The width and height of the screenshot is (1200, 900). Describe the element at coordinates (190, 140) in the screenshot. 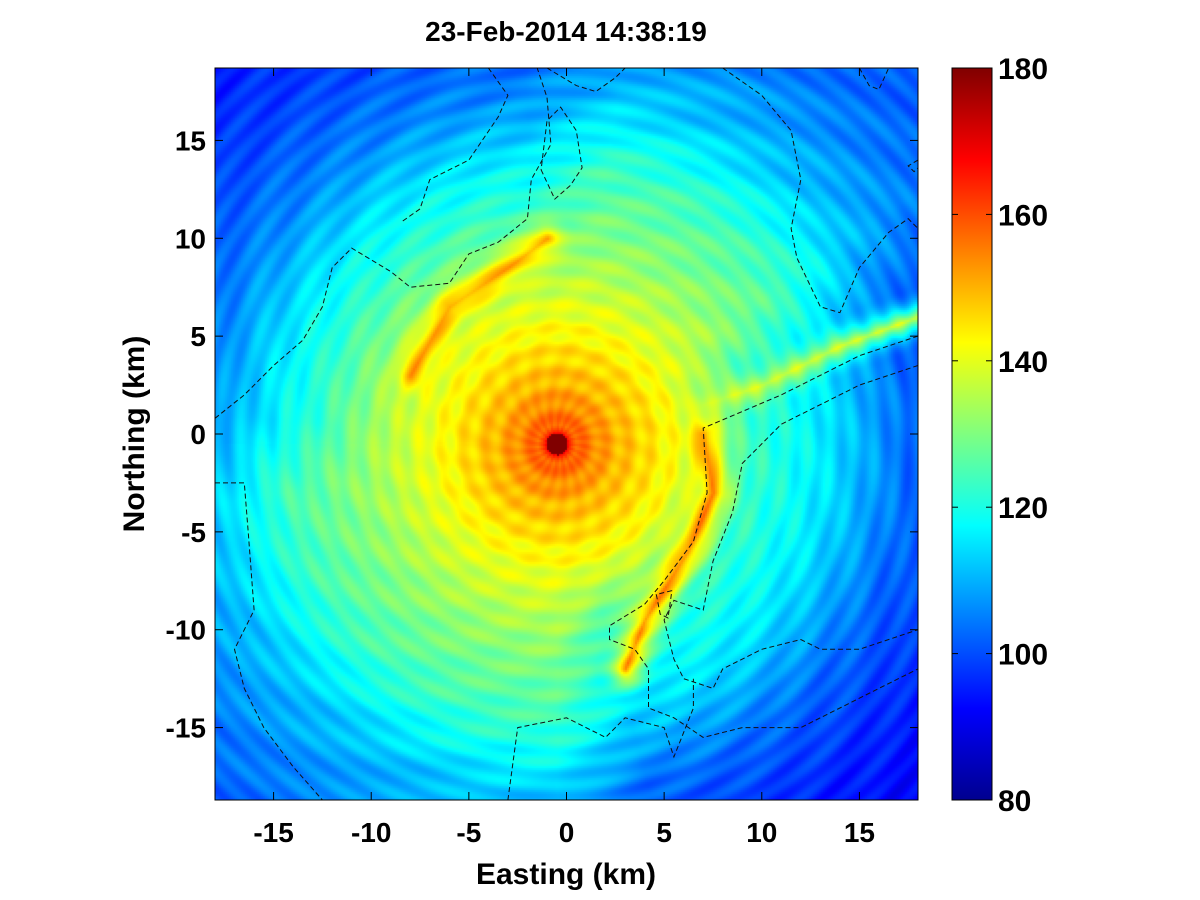

I see `y-tick-label: 15` at that location.